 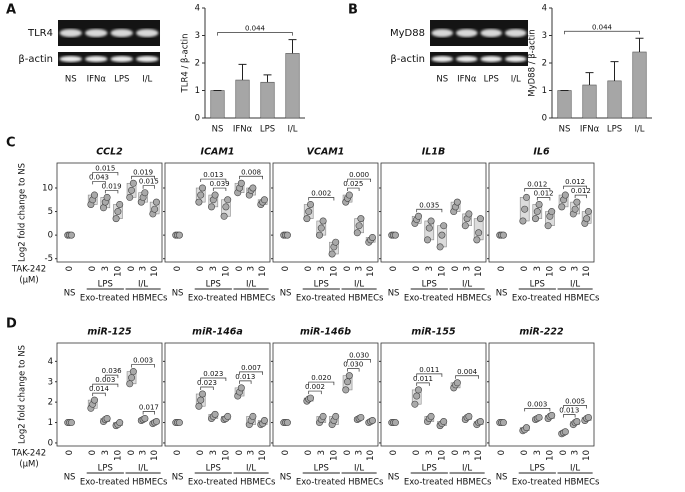 What do you see at coordinates (109, 152) in the screenshot?
I see `plot-title: CCL2` at bounding box center [109, 152].